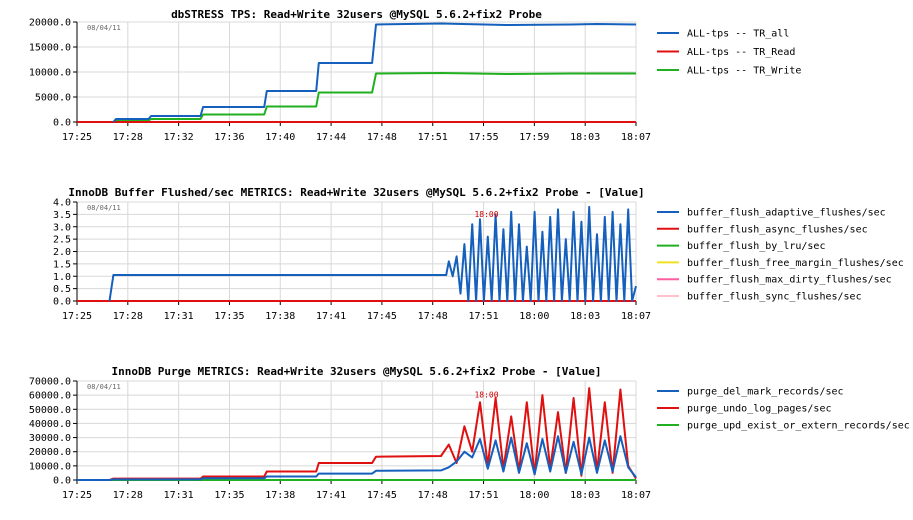 This screenshot has width=913, height=520. What do you see at coordinates (795, 263) in the screenshot?
I see `legend-entry: buffer_flush_free_margin_flushes/sec` at bounding box center [795, 263].